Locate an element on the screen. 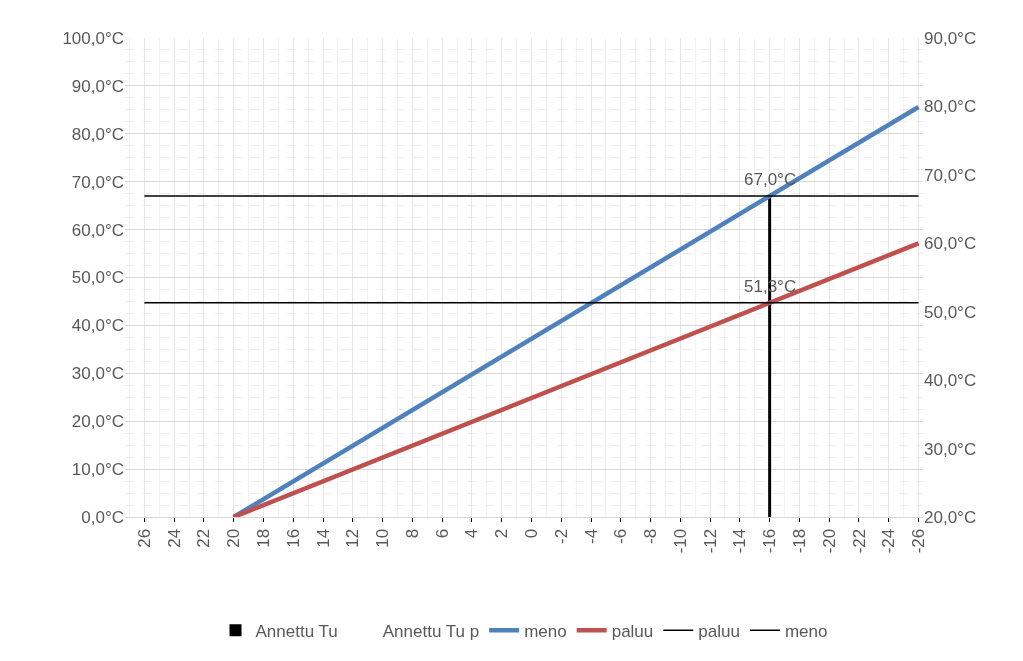 Image resolution: width=1023 pixels, height=661 pixels. y-tick-label: 20,0°C is located at coordinates (97, 422).